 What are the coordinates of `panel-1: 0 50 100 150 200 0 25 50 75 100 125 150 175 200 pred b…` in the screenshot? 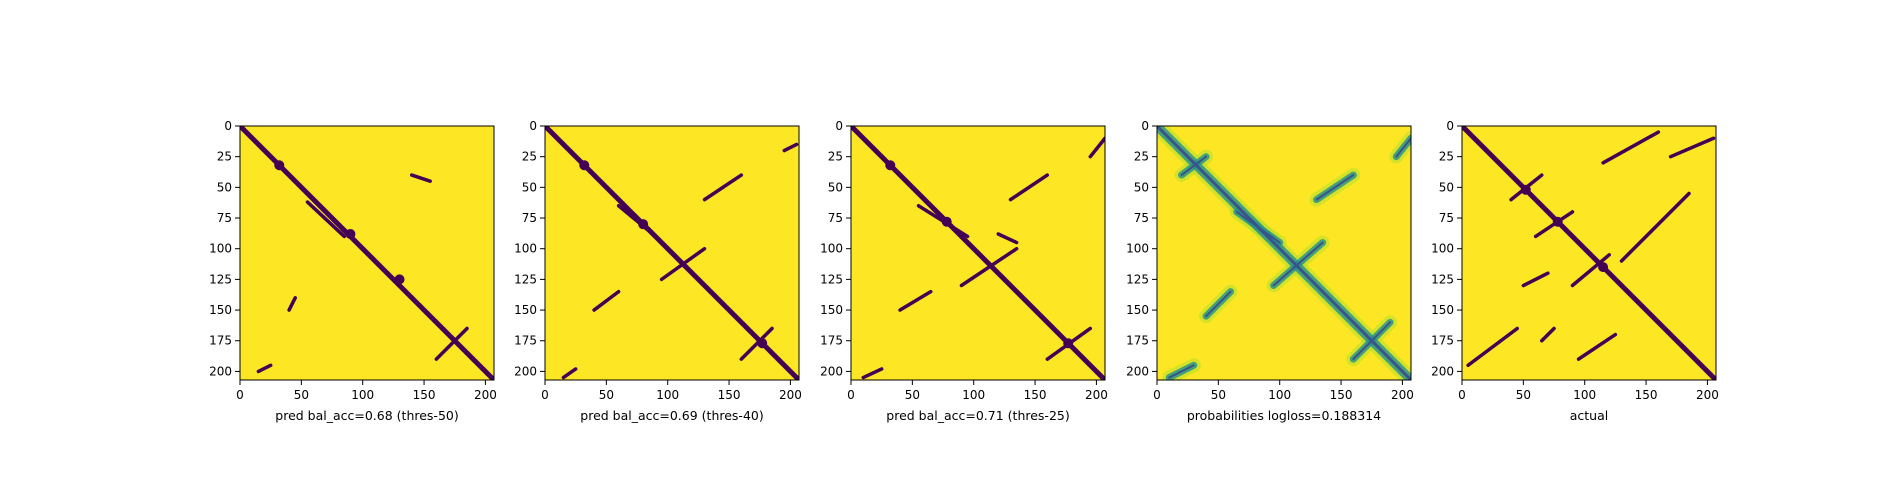 It's located at (353, 271).